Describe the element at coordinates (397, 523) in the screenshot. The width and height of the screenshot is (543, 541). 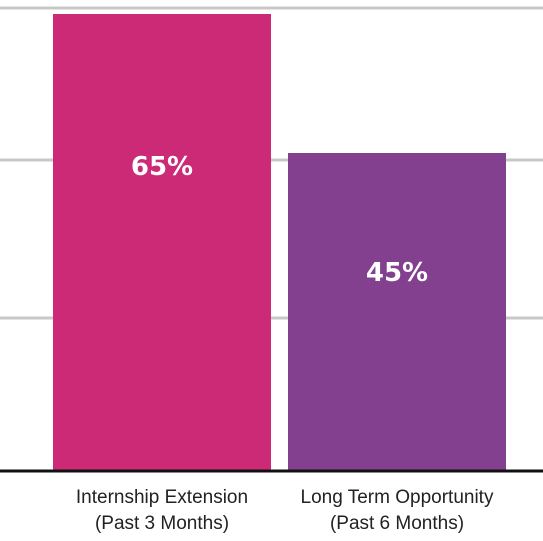
I see `category-label: (Past 6 Months)` at that location.